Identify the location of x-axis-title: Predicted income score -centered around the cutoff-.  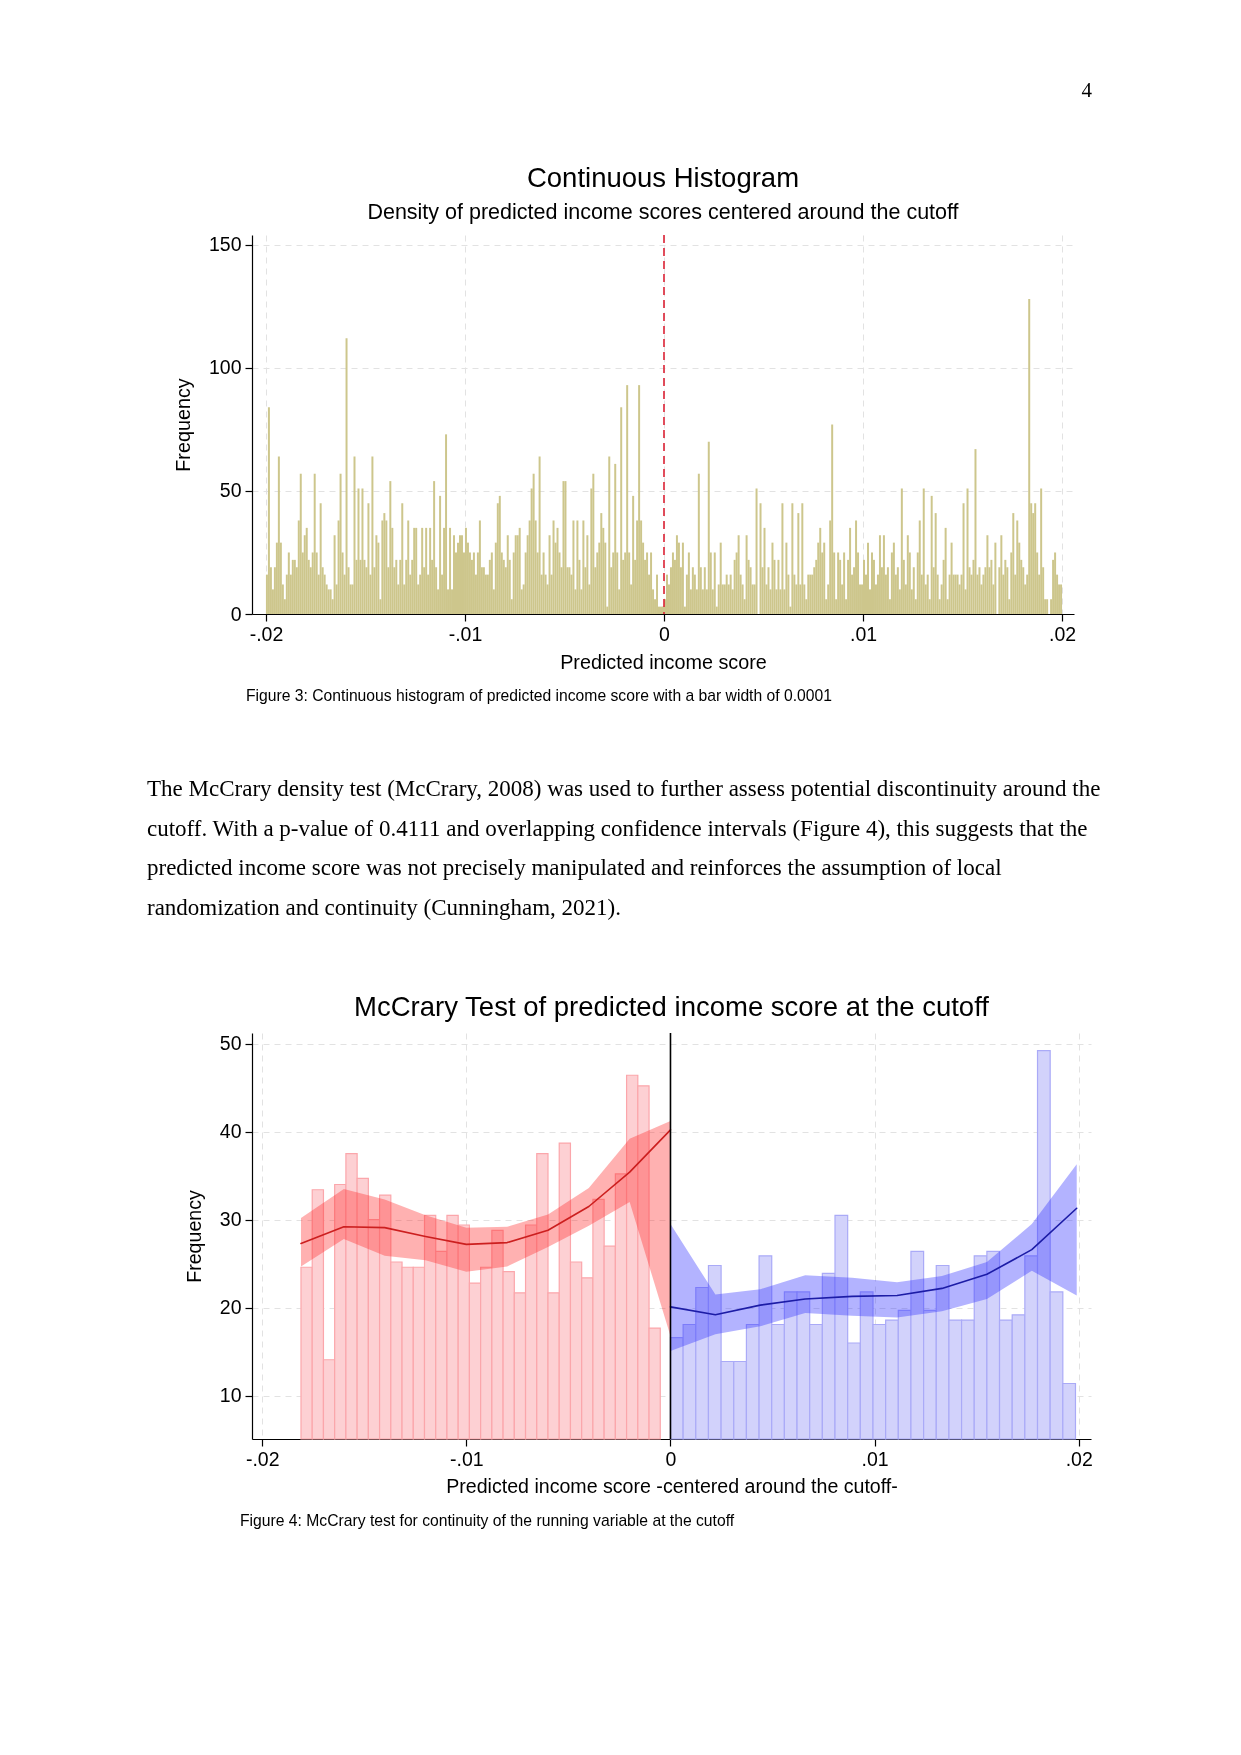
(672, 1486).